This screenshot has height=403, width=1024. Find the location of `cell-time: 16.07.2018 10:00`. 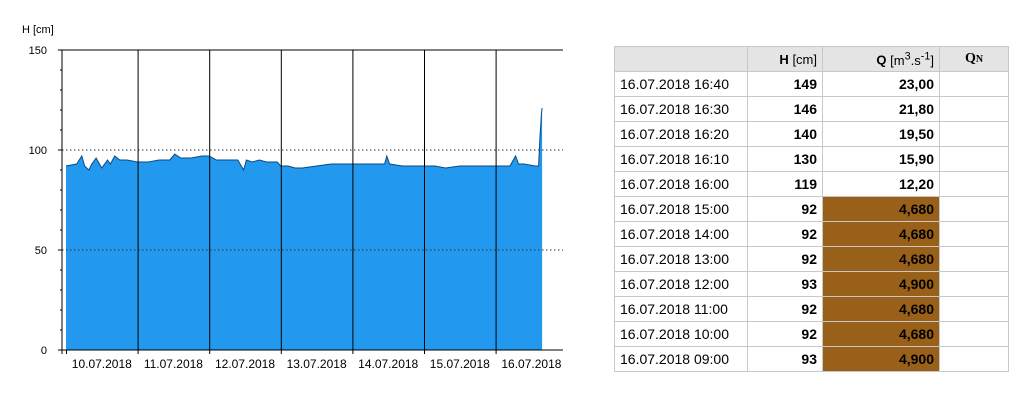

cell-time: 16.07.2018 10:00 is located at coordinates (681, 334).